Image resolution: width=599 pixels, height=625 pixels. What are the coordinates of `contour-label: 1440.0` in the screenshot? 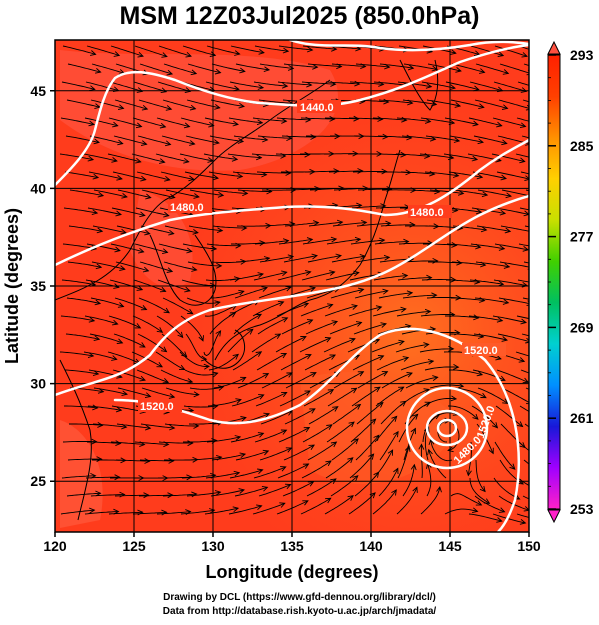 It's located at (317, 108).